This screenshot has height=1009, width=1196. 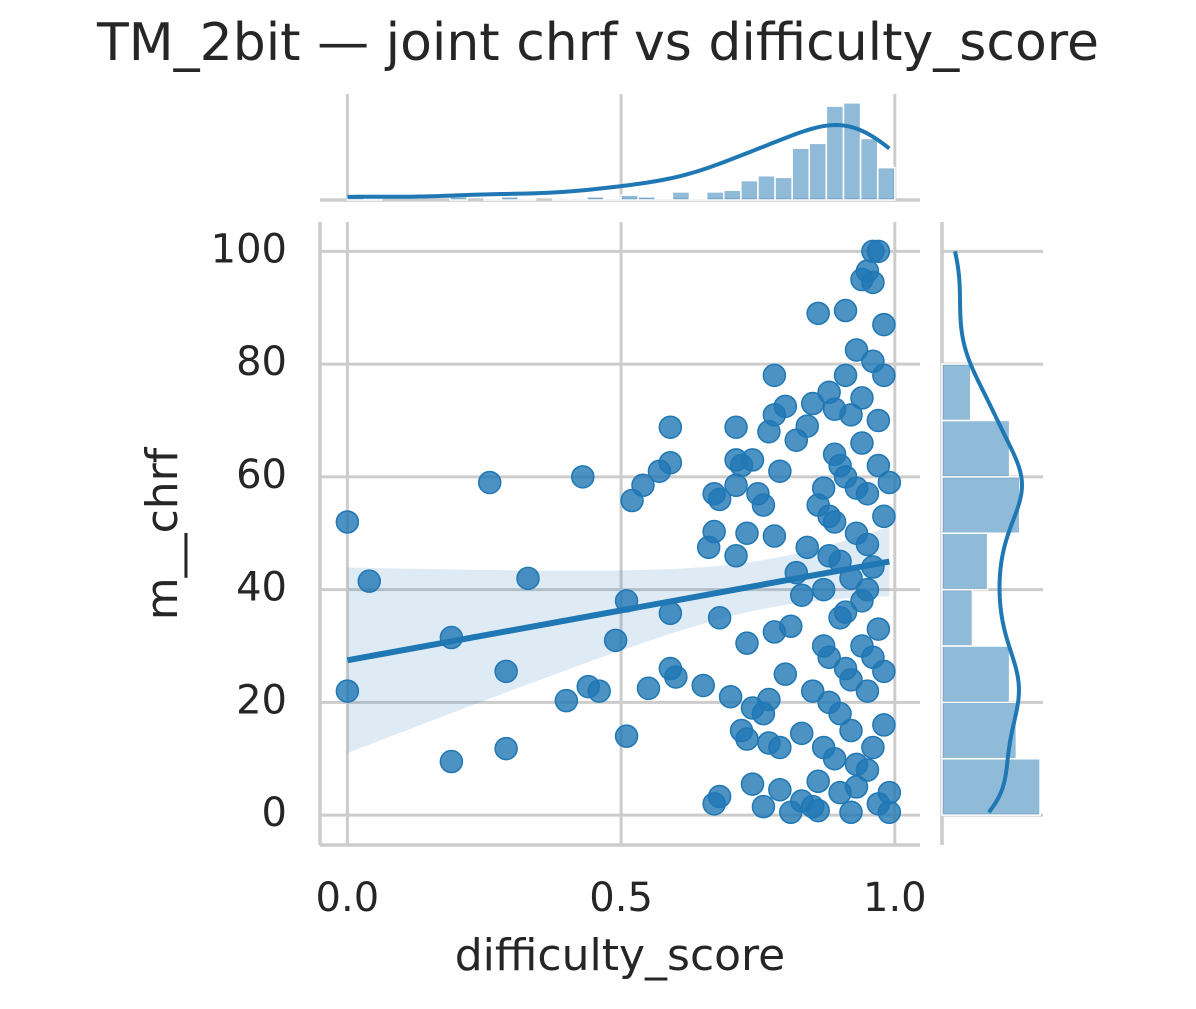 I want to click on x-kde-curve, so click(x=619, y=160).